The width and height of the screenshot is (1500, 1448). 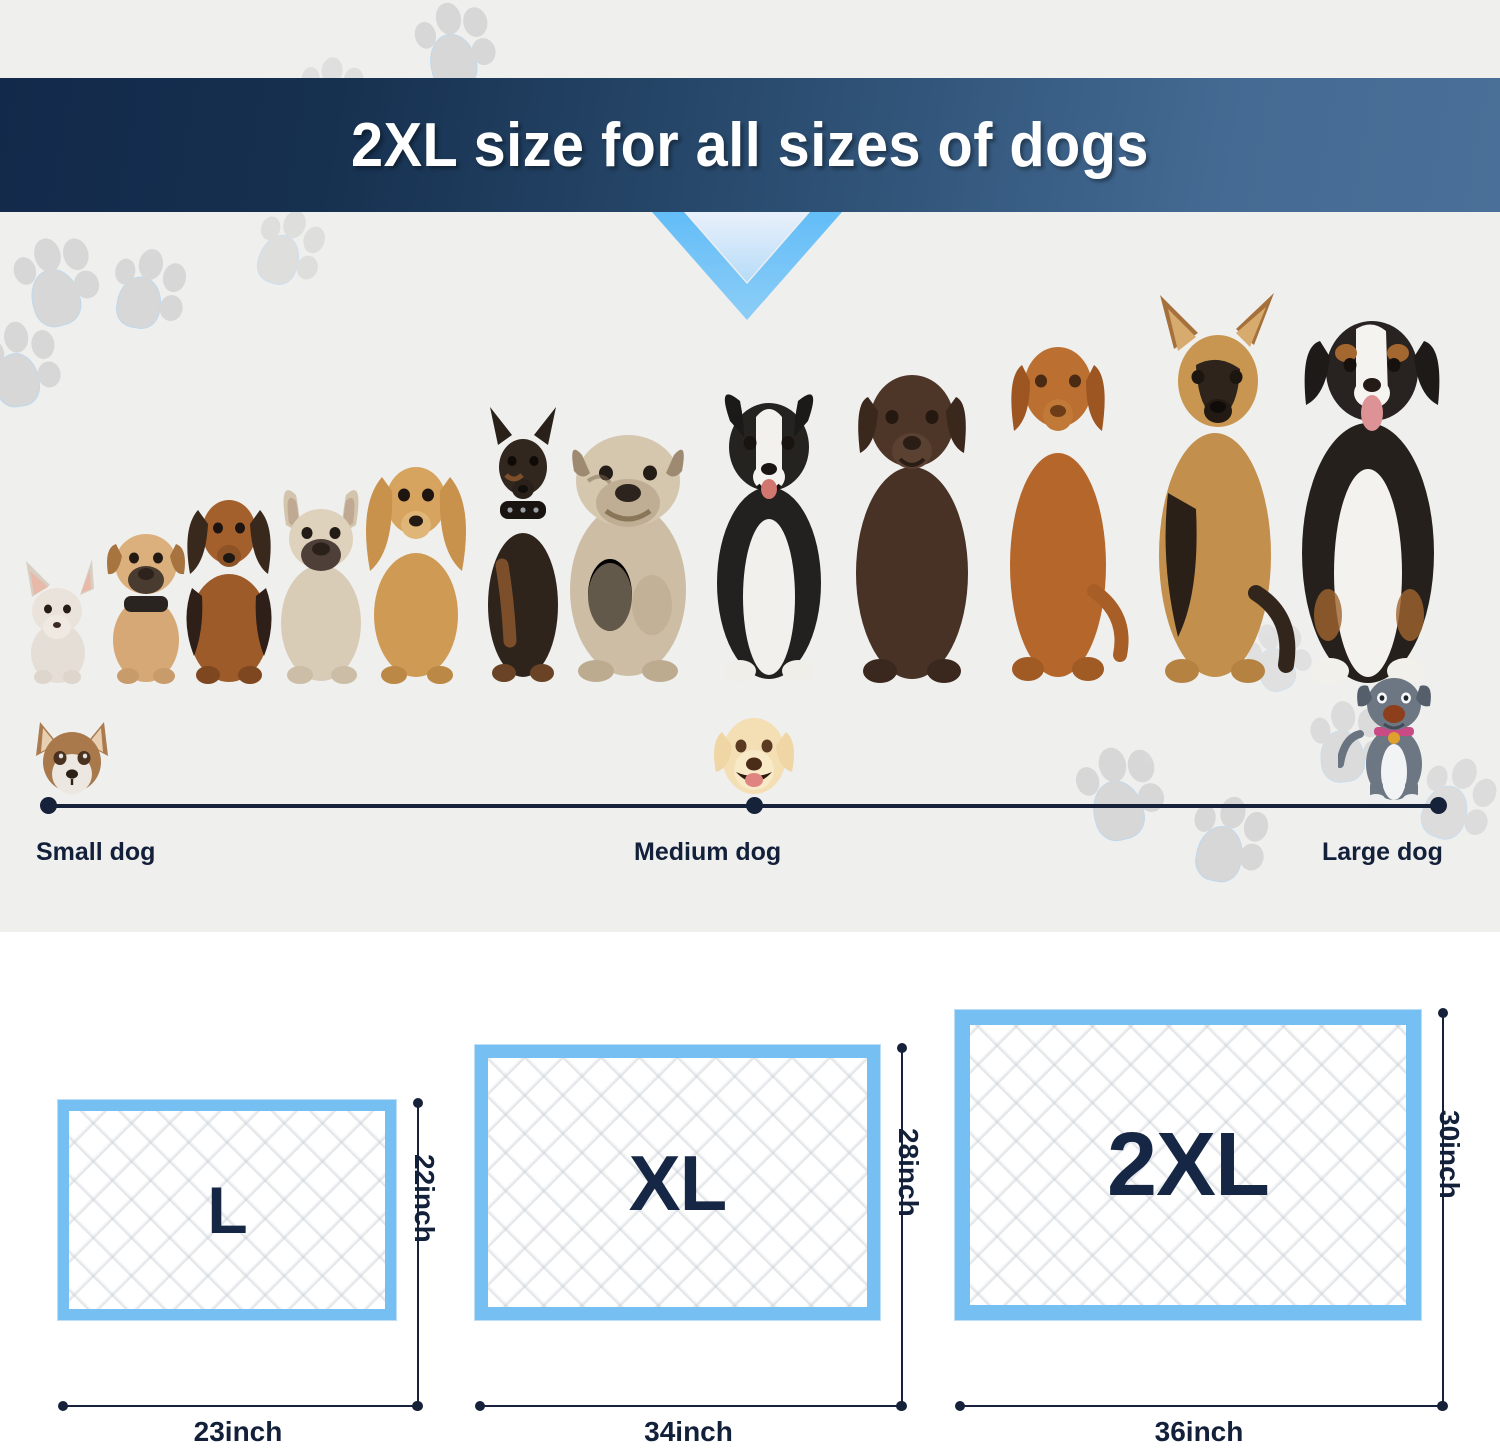 I want to click on pad-l-surface: L, so click(x=227, y=1210).